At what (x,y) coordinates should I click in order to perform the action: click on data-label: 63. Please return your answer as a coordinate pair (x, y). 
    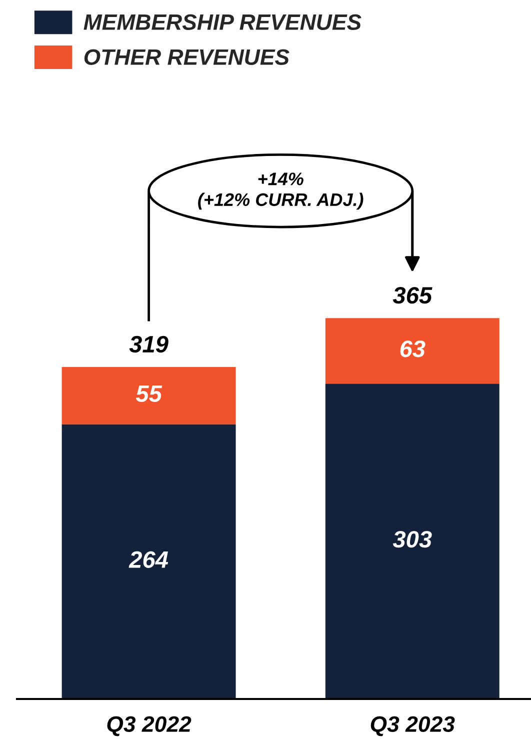
    Looking at the image, I should click on (413, 349).